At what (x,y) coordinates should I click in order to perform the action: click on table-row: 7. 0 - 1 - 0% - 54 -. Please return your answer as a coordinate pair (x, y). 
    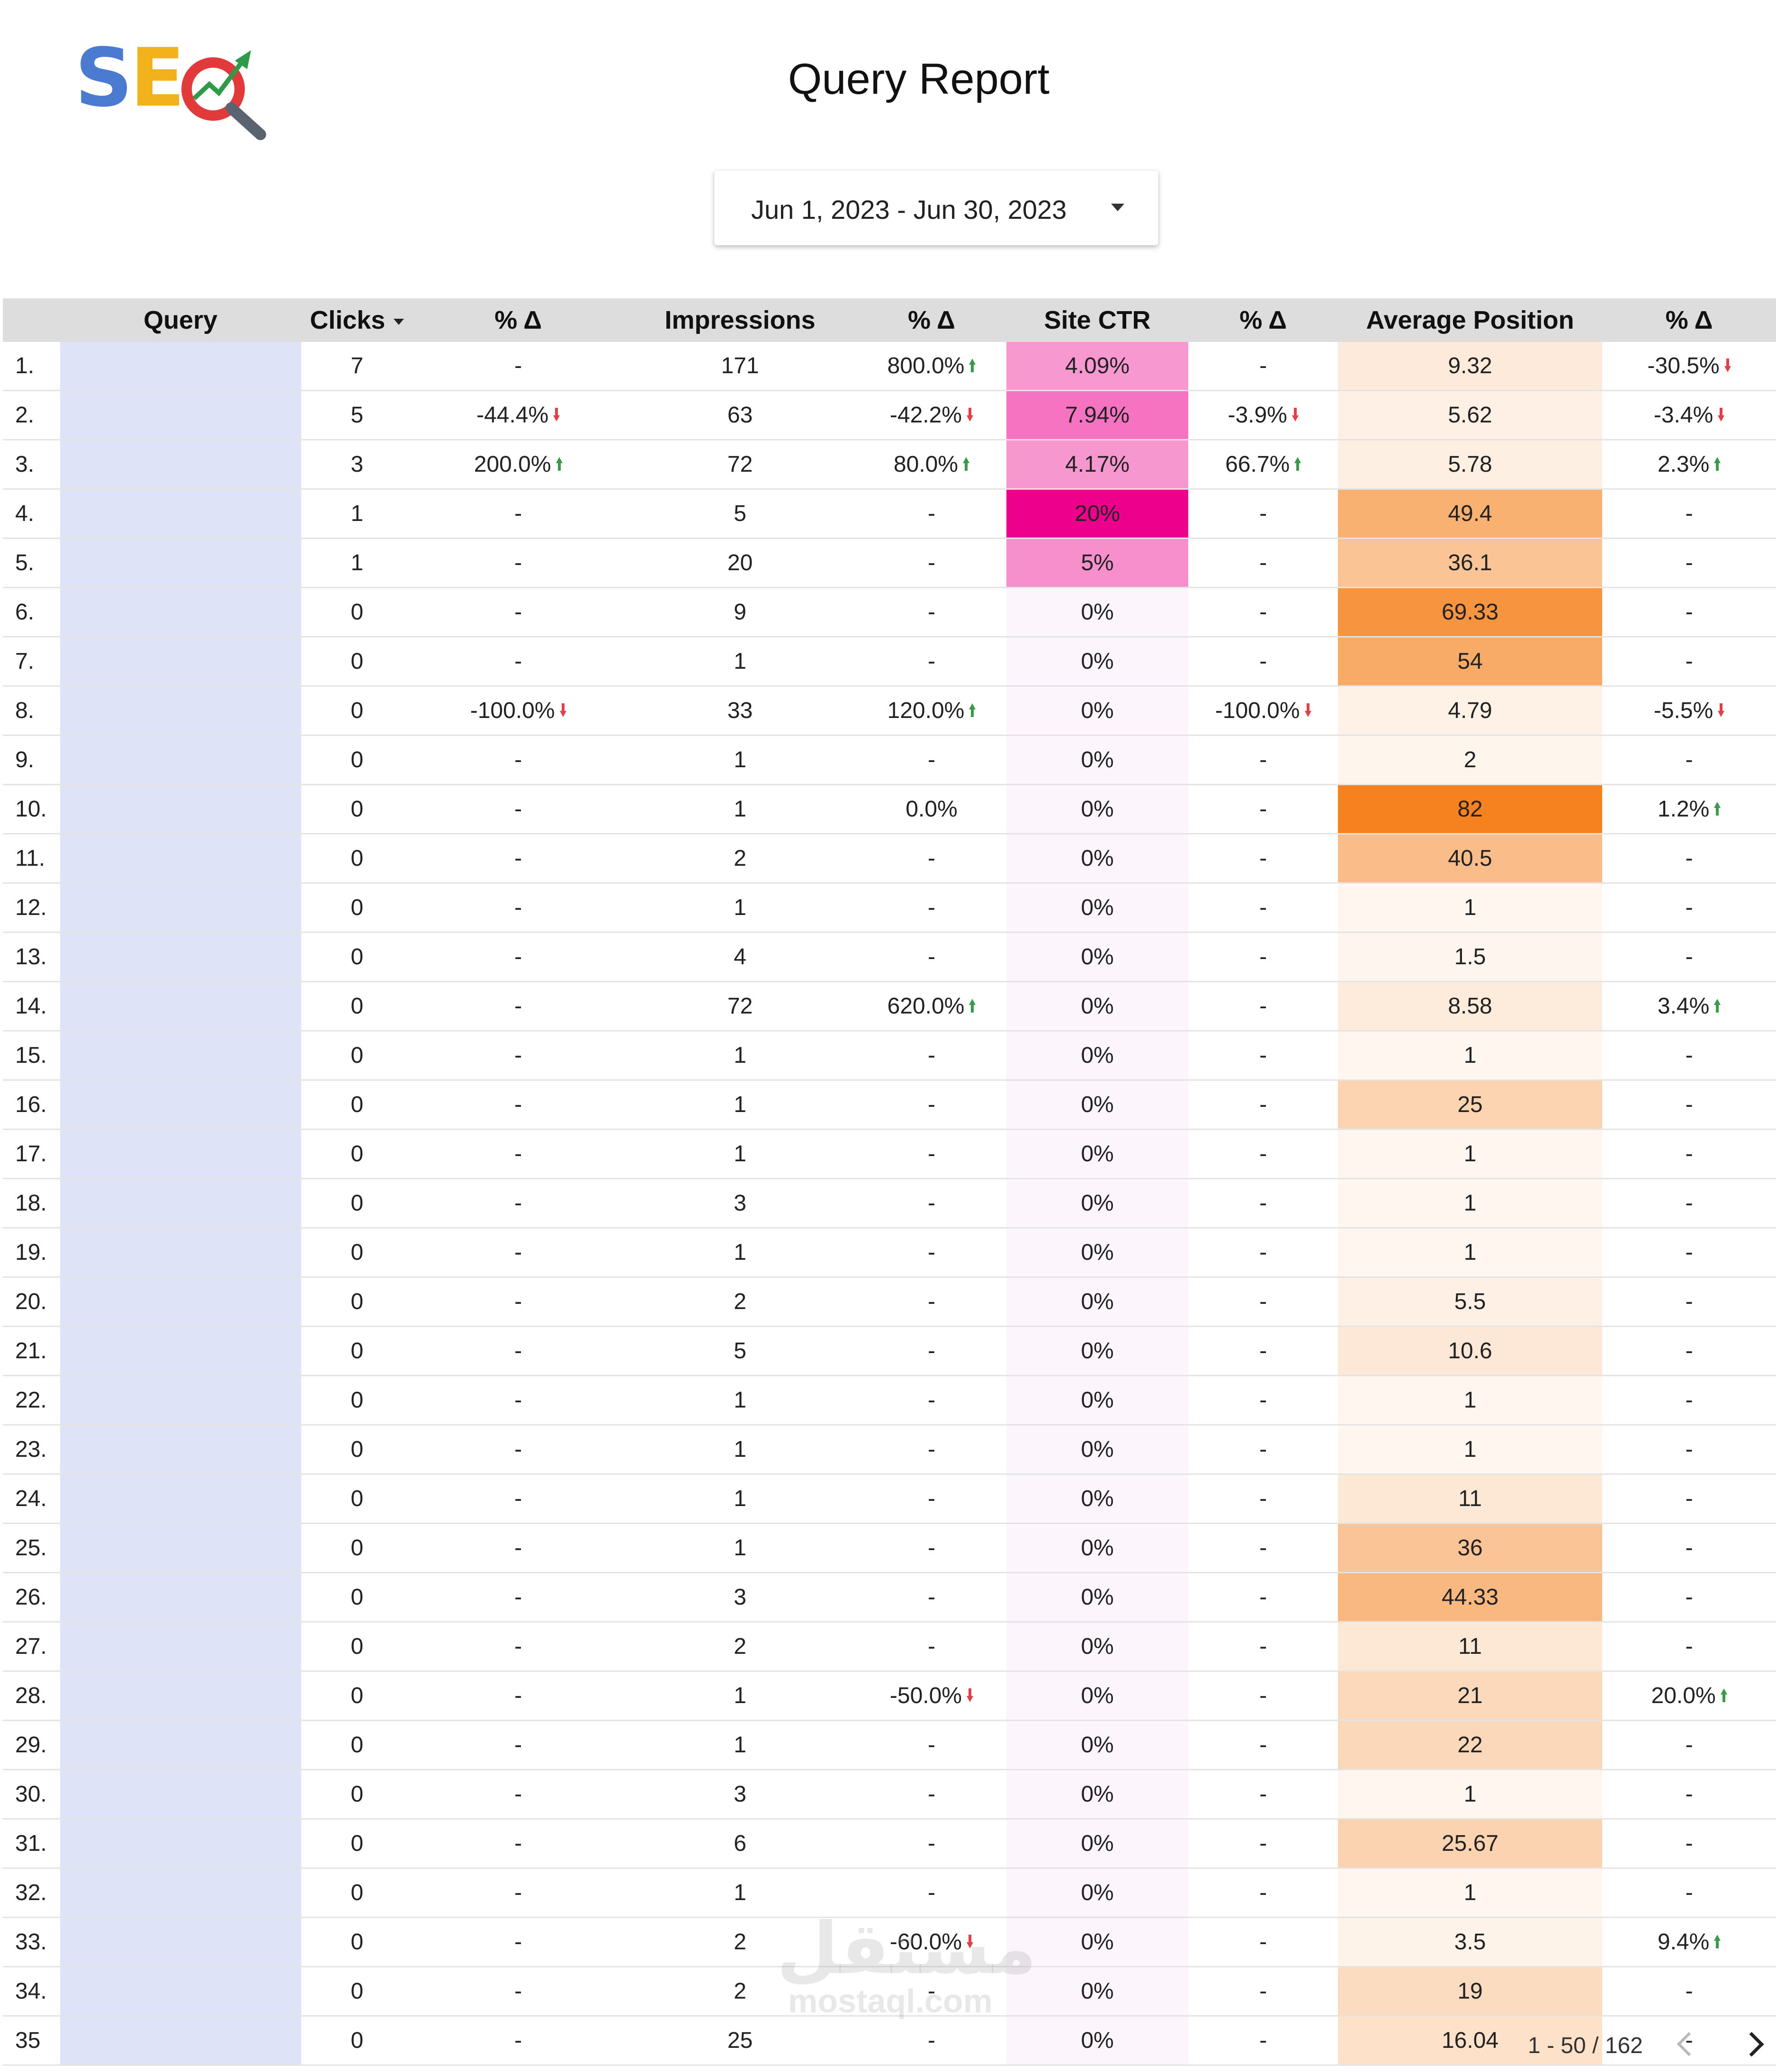
    Looking at the image, I should click on (889, 662).